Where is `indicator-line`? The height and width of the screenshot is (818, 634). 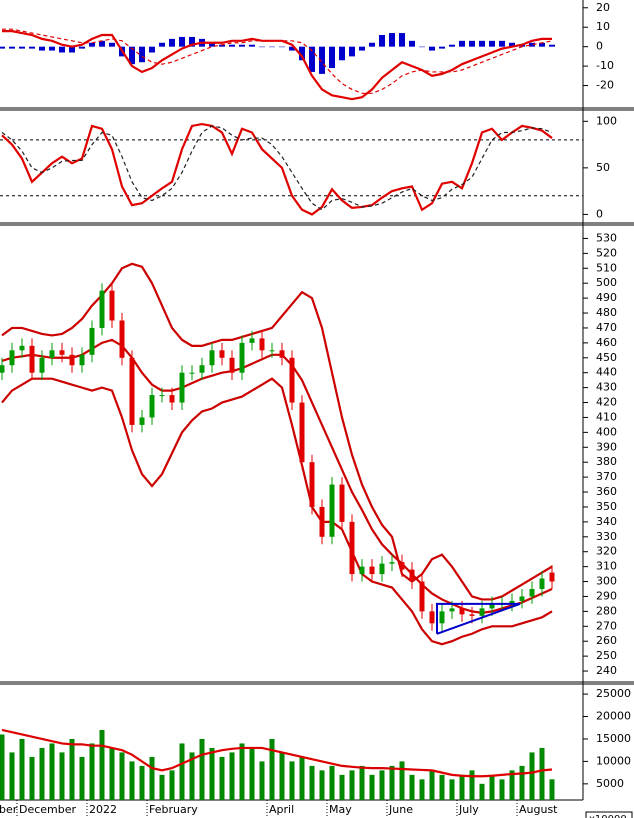 indicator-line is located at coordinates (277, 61).